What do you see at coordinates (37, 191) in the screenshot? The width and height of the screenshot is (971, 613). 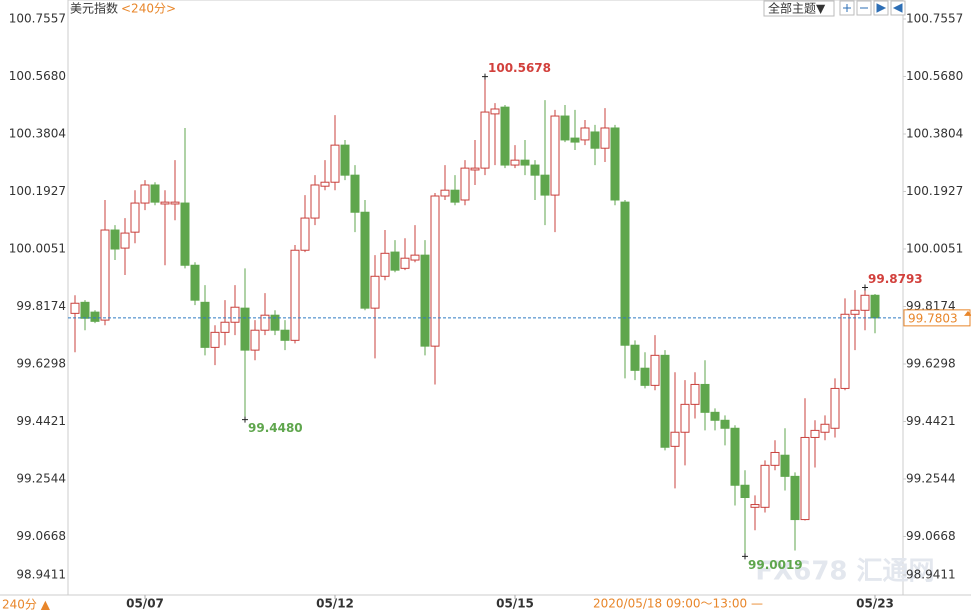 I see `y-tick-label-left: 100.1927` at bounding box center [37, 191].